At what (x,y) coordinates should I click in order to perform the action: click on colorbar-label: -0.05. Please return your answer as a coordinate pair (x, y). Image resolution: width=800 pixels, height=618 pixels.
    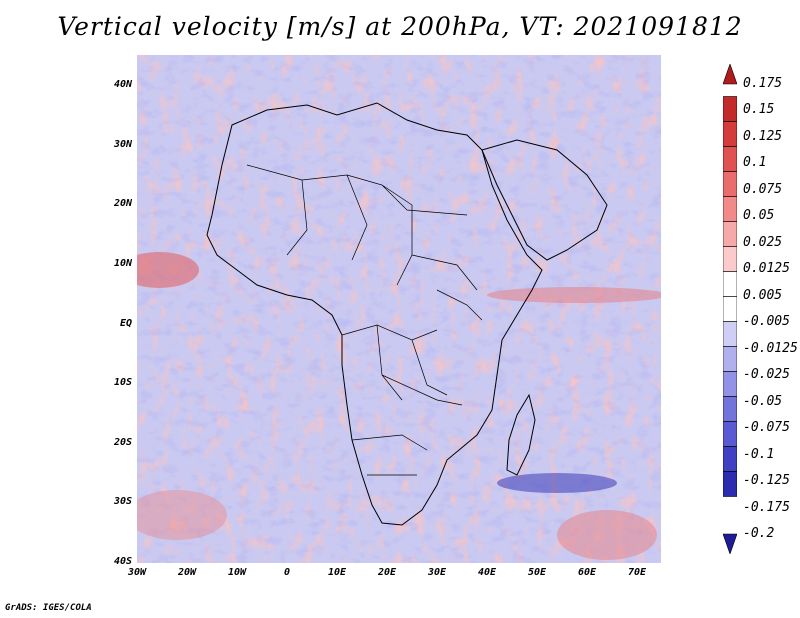
    Looking at the image, I should click on (763, 401).